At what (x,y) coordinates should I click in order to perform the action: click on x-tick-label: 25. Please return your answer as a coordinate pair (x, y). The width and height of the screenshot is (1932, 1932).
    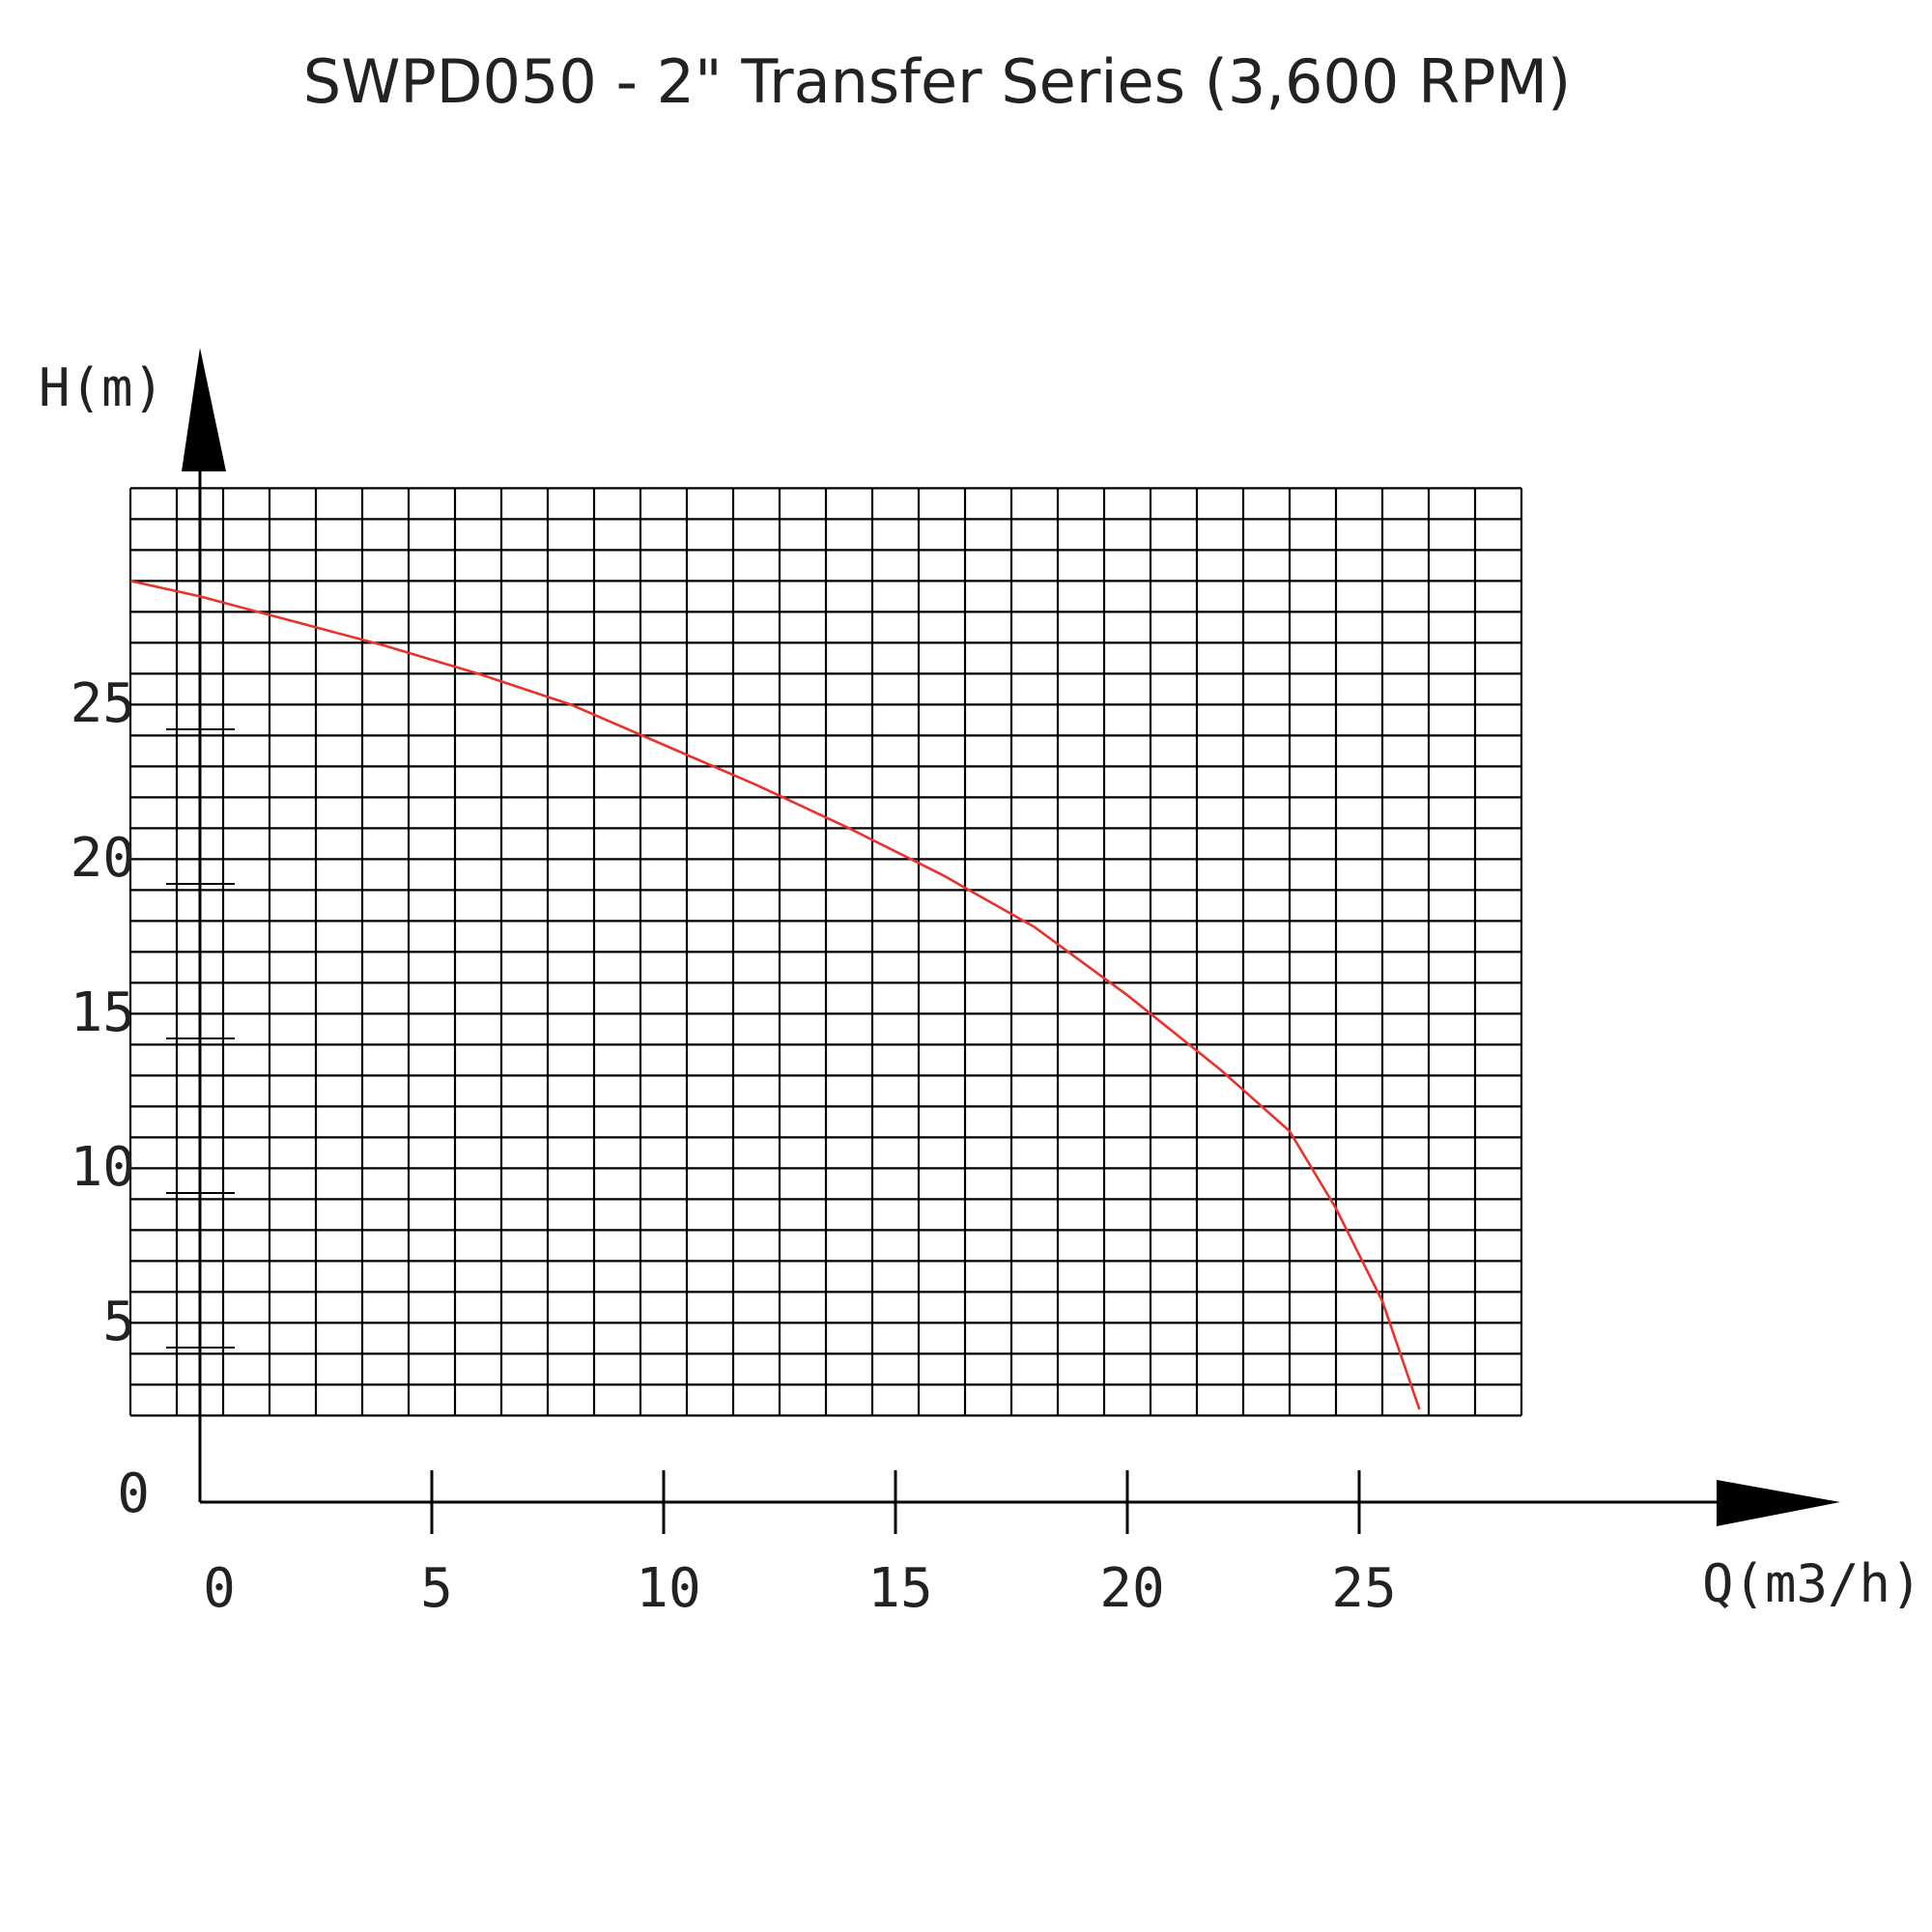
    Looking at the image, I should click on (1363, 1588).